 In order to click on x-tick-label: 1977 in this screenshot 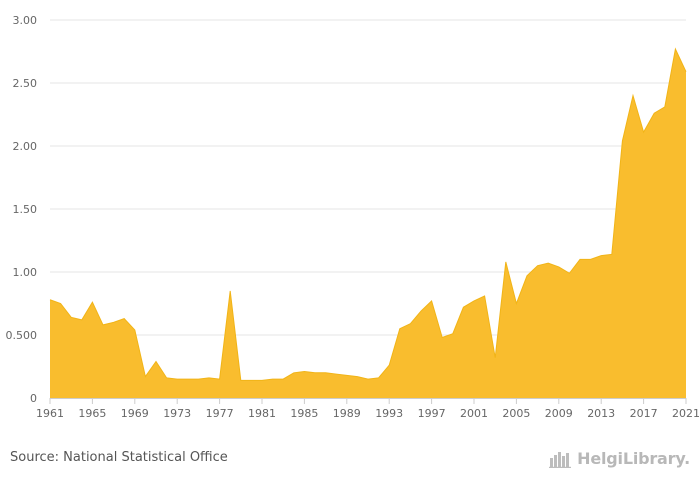, I will do `click(220, 413)`.